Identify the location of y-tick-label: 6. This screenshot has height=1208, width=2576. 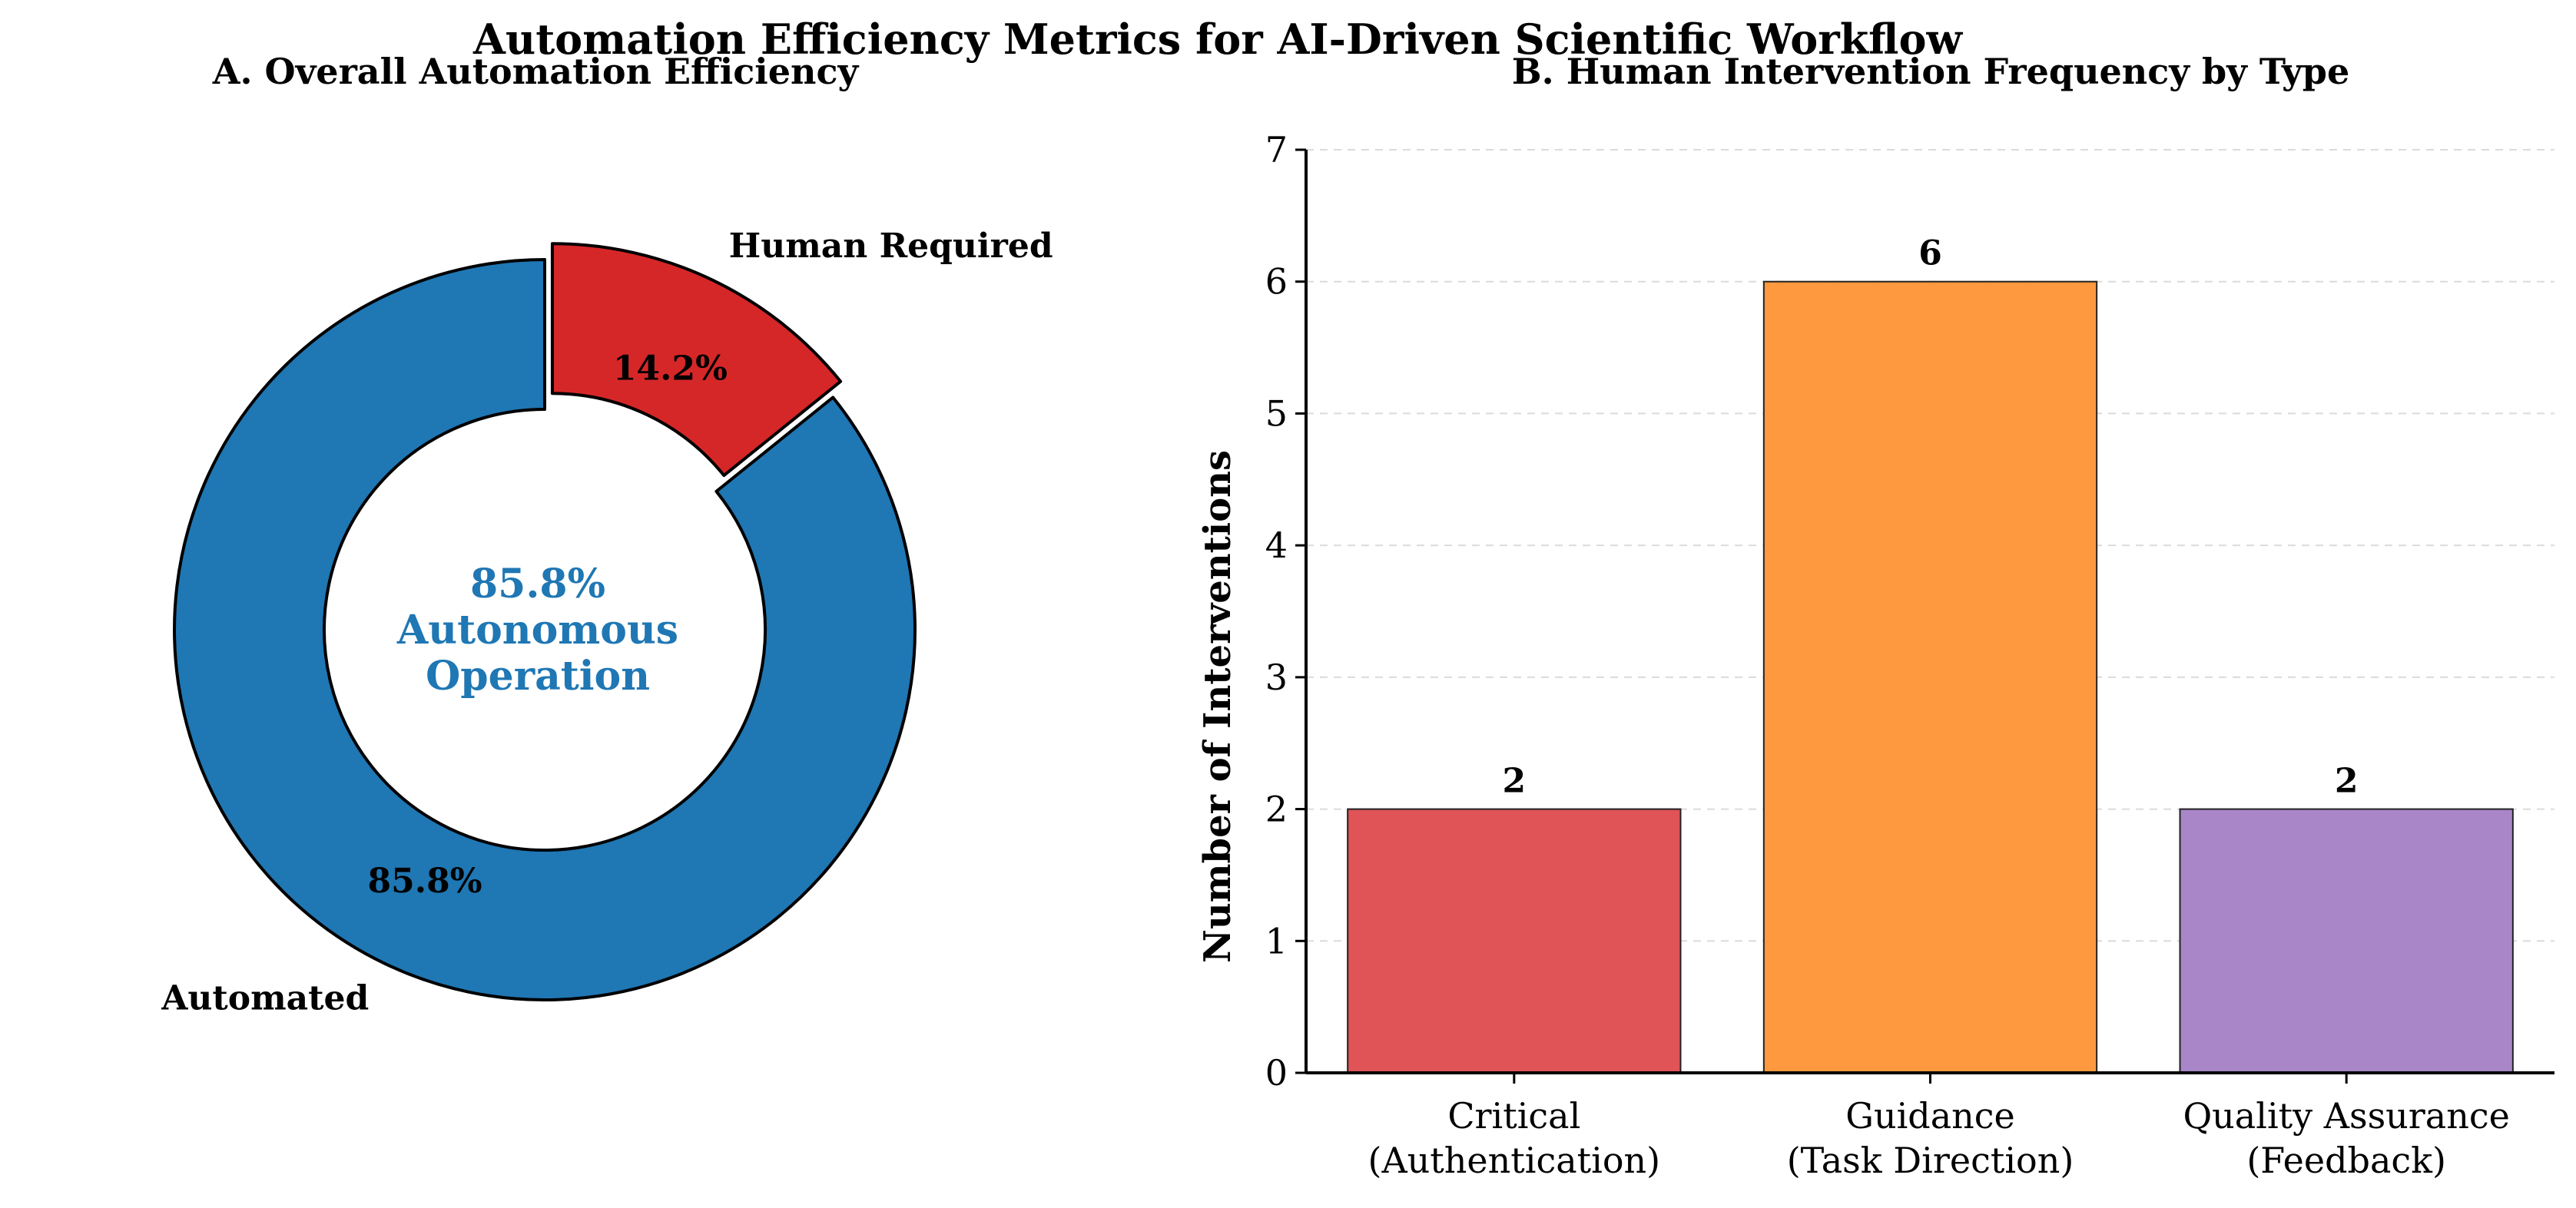
(1276, 282).